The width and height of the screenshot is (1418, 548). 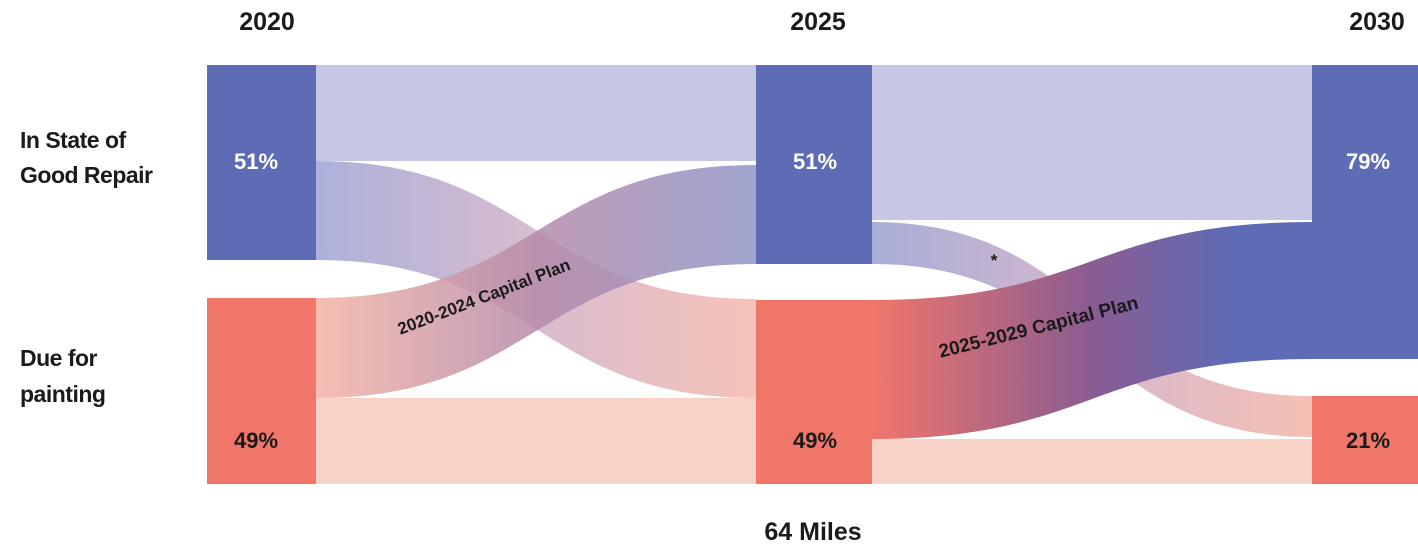 What do you see at coordinates (814, 392) in the screenshot?
I see `node-2025-due` at bounding box center [814, 392].